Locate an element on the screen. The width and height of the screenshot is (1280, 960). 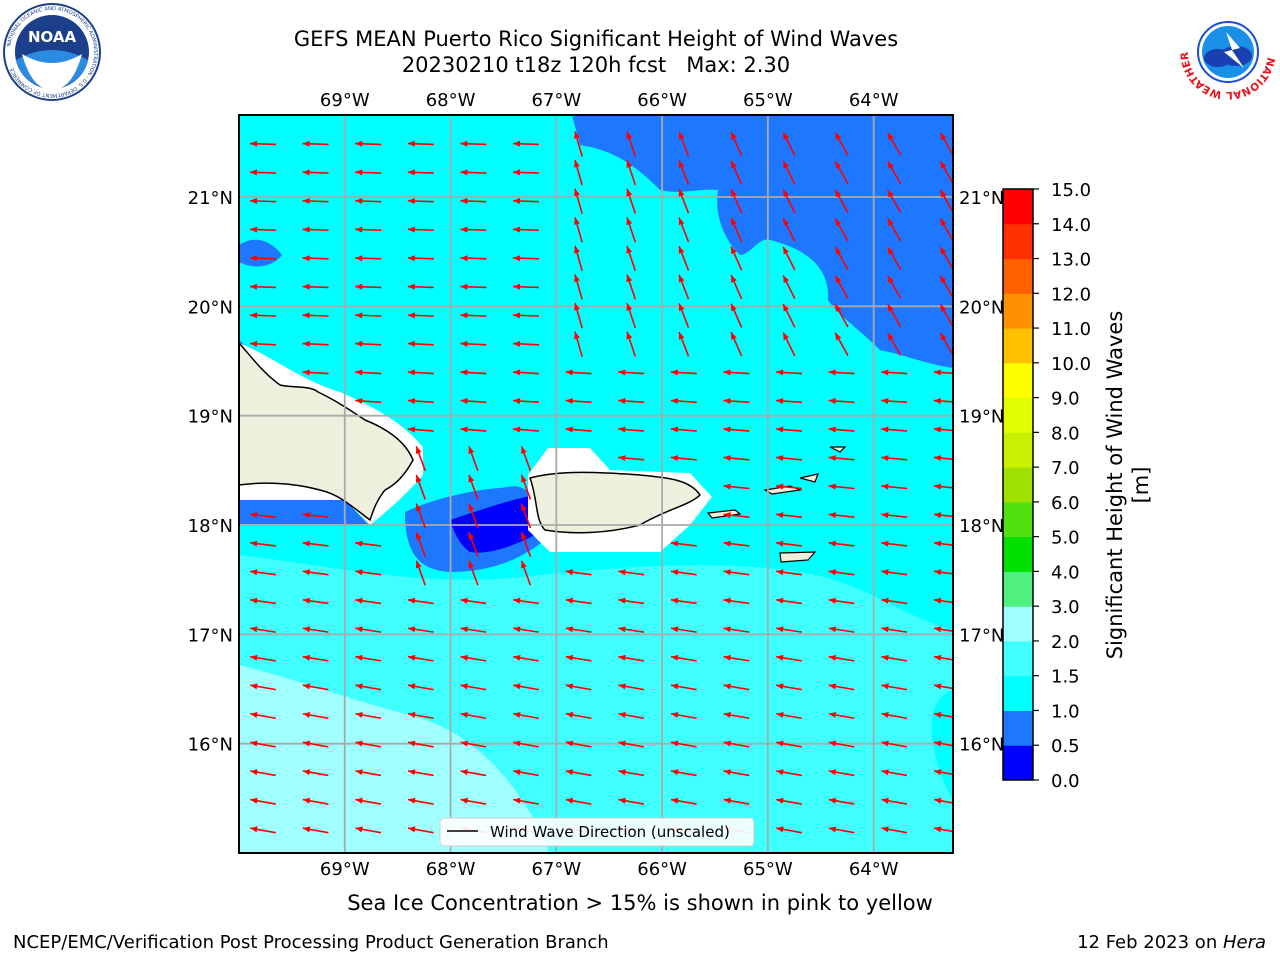
colorbar-tick-label: 4.0 is located at coordinates (1065, 572).